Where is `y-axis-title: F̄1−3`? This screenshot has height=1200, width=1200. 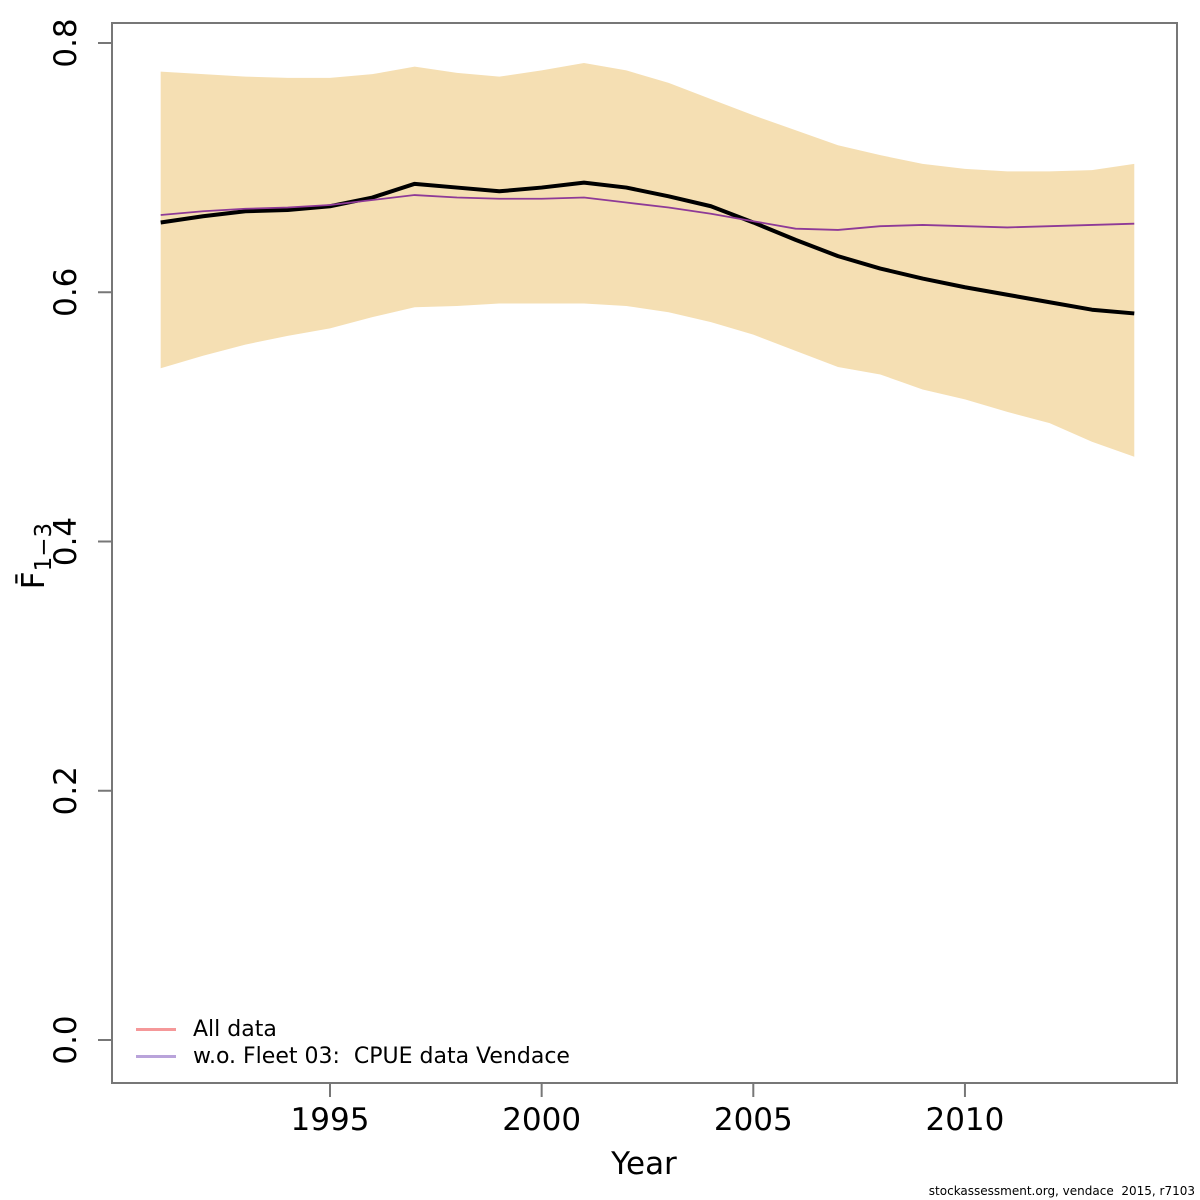
y-axis-title: F̄1−3 is located at coordinates (36, 556).